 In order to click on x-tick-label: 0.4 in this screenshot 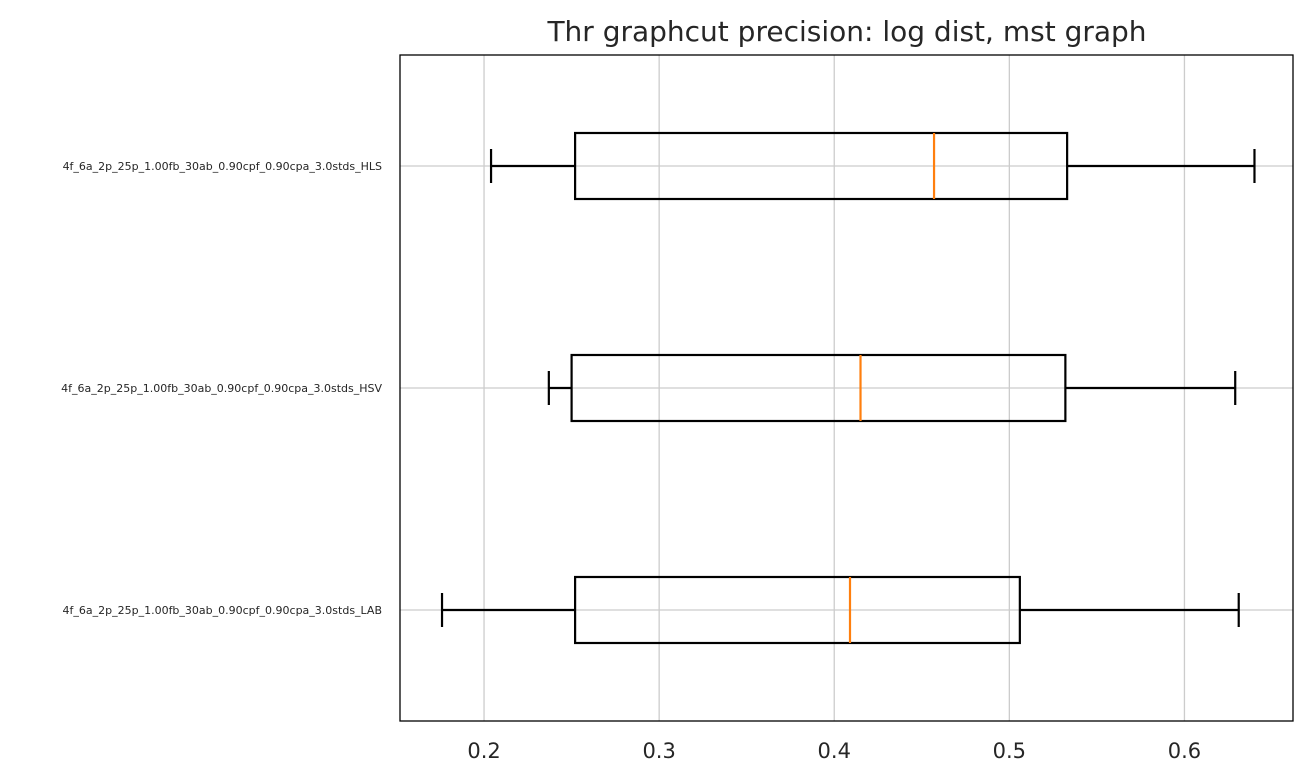, I will do `click(834, 751)`.